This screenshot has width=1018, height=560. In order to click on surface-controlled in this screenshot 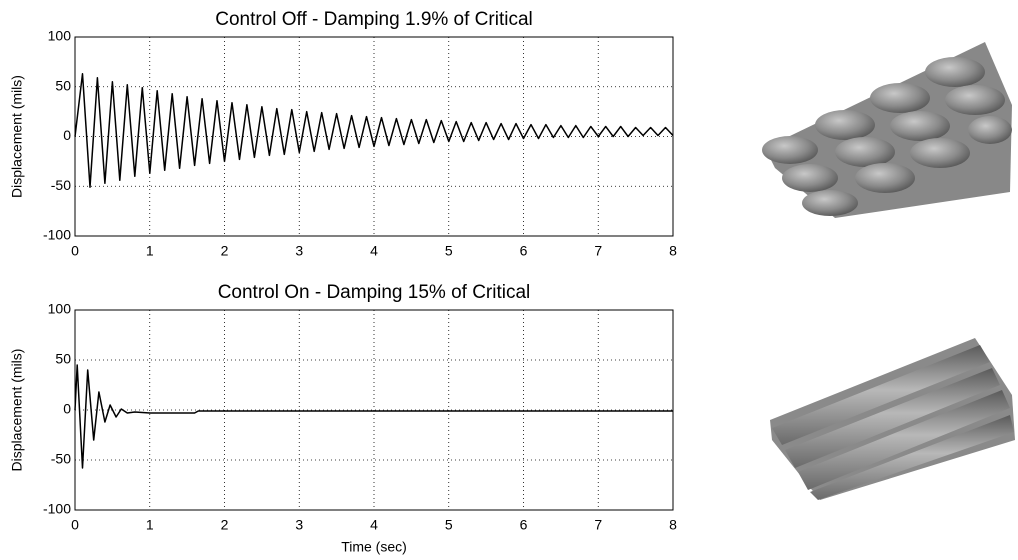, I will do `click(892, 419)`.